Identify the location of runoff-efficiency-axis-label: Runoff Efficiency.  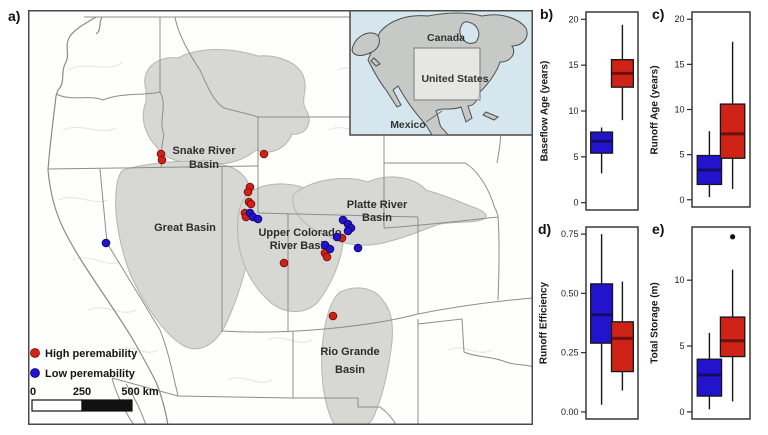
(544, 323).